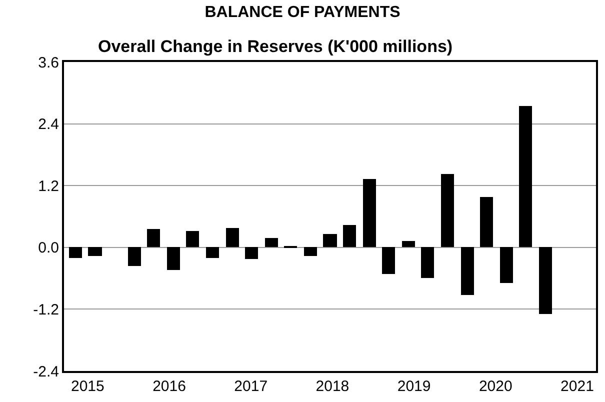 This screenshot has height=402, width=605. What do you see at coordinates (577, 386) in the screenshot?
I see `x-tick-label: 2021` at bounding box center [577, 386].